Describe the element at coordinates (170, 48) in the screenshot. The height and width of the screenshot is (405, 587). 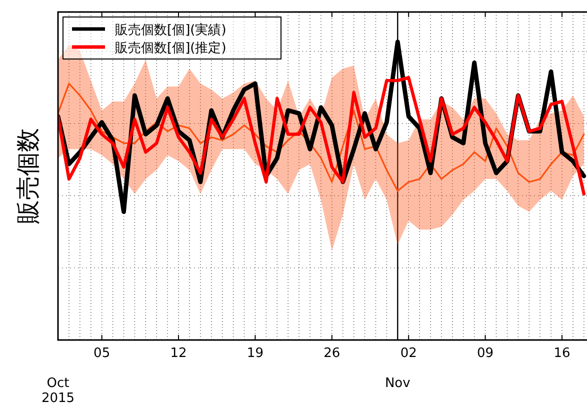
I see `legend-label: 販売個数[個](推定)` at that location.